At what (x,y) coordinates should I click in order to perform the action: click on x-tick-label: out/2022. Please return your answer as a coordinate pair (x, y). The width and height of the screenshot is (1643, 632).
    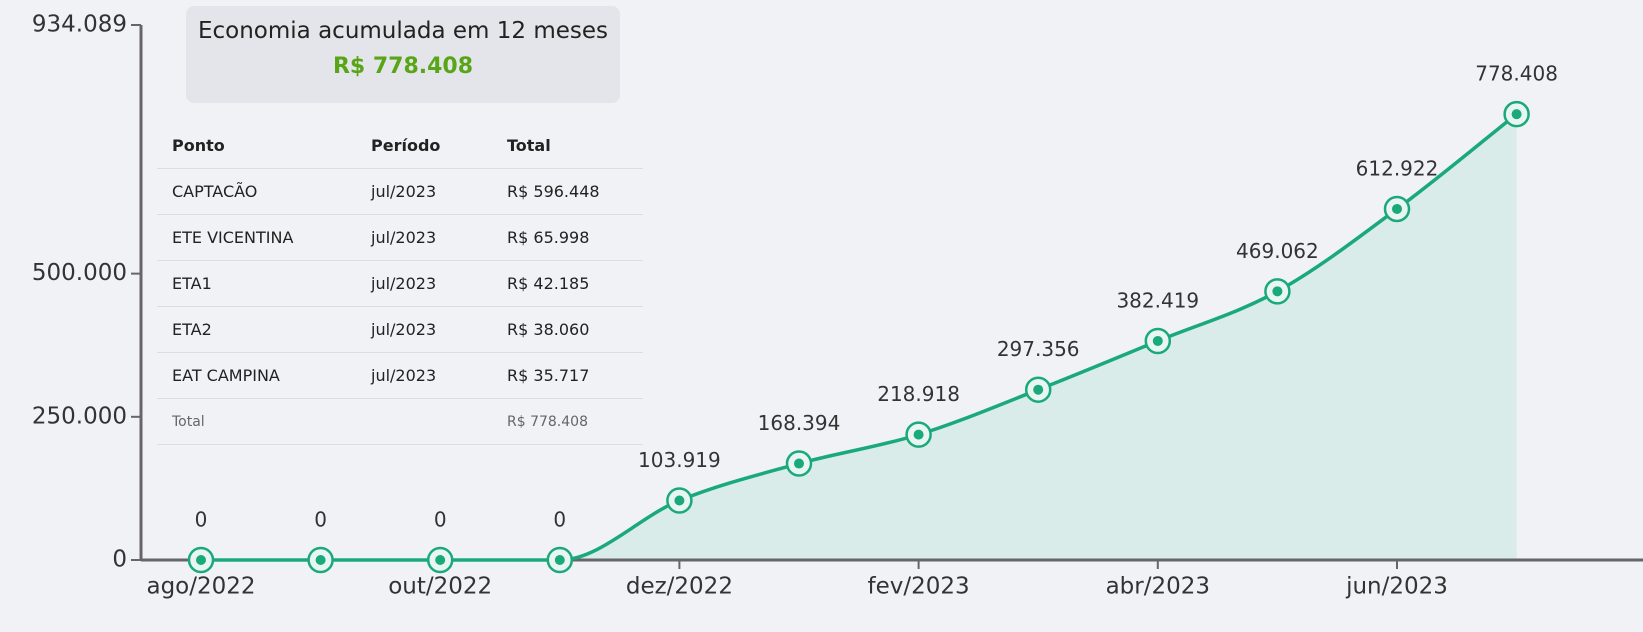
    Looking at the image, I should click on (440, 587).